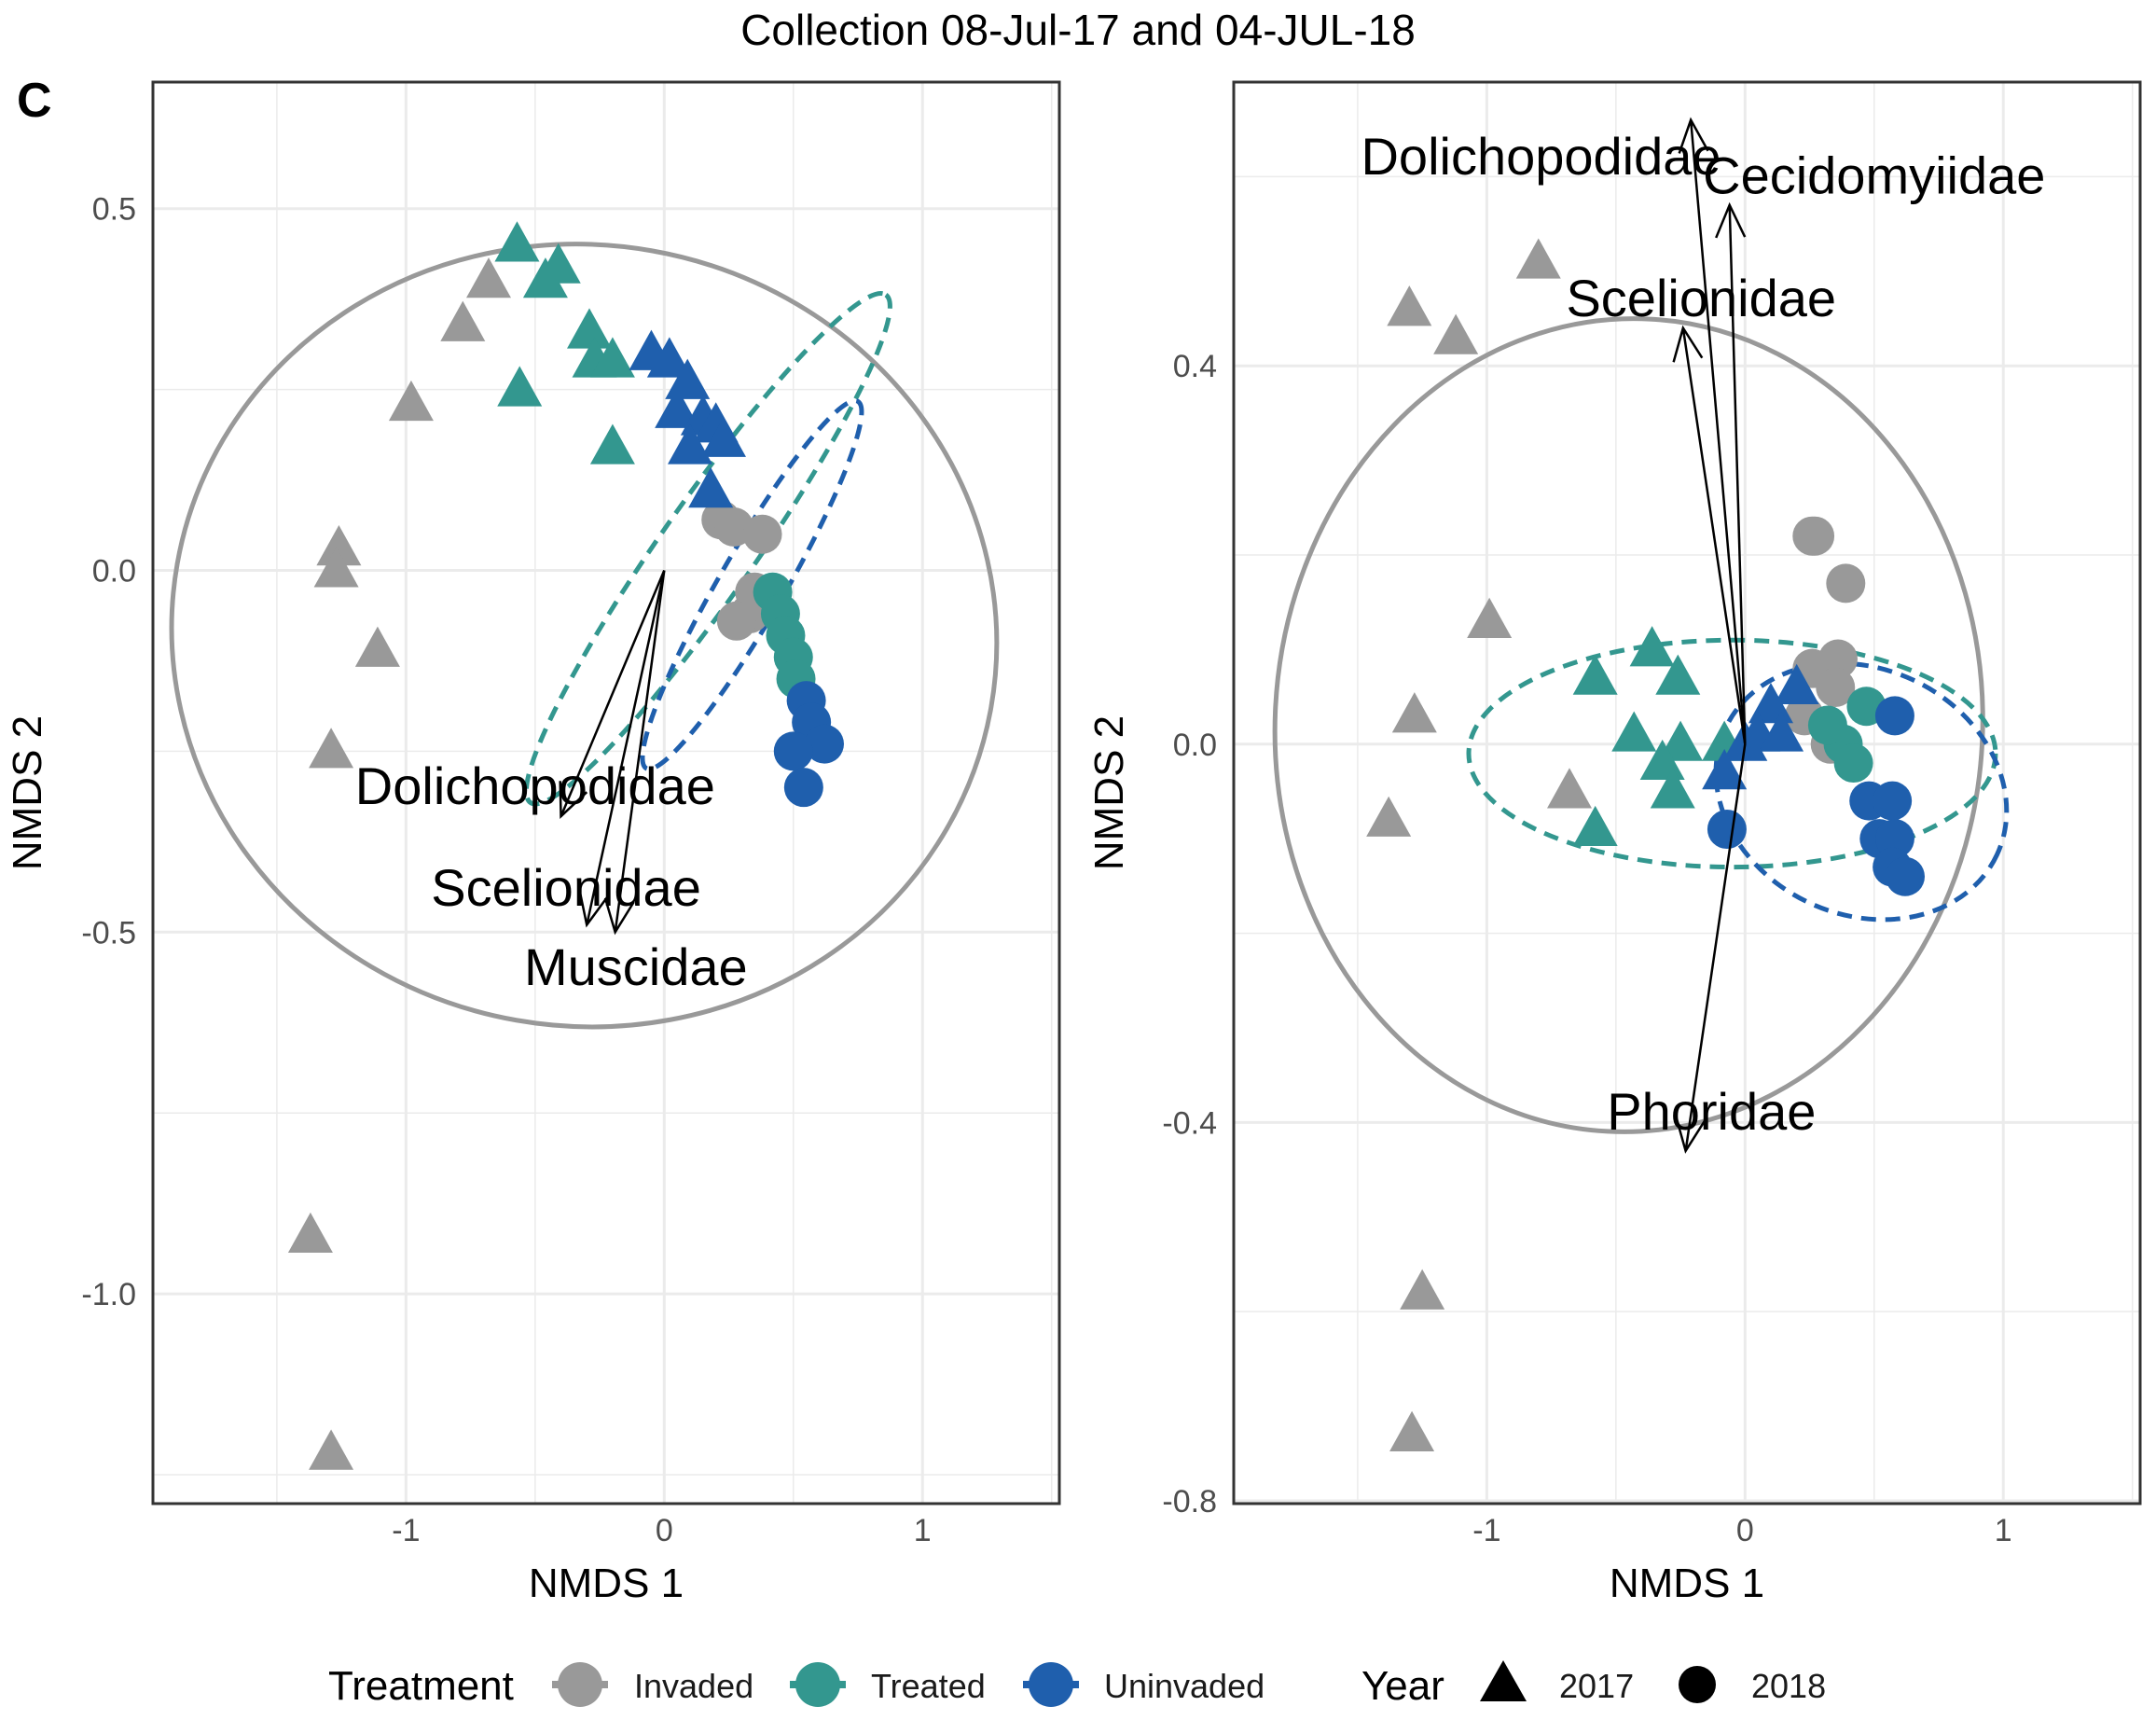 The image size is (2156, 1734). I want to click on ellipse-treated, so click(1732, 753).